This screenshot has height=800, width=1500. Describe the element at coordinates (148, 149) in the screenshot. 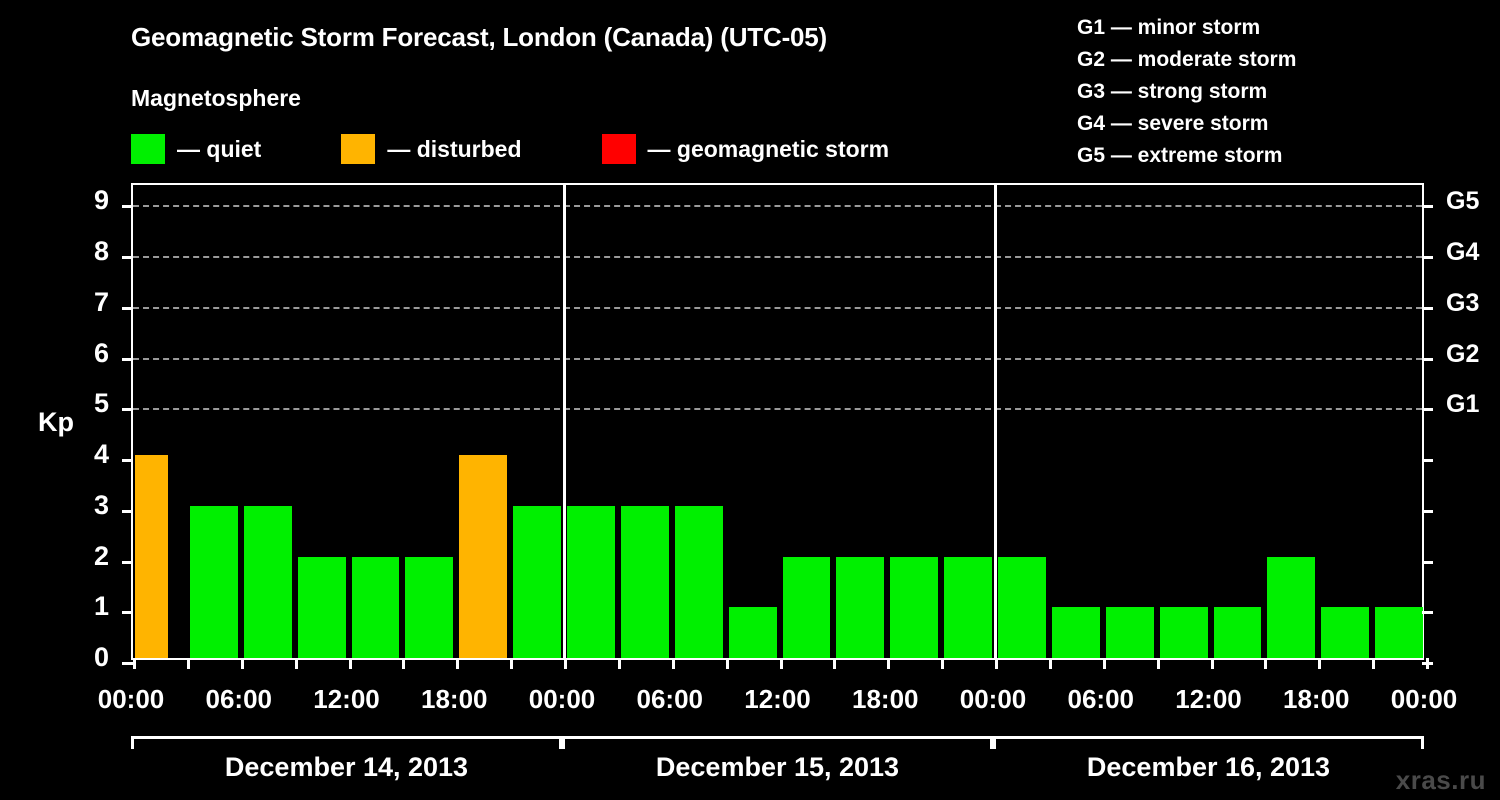

I see `quiet-swatch` at that location.